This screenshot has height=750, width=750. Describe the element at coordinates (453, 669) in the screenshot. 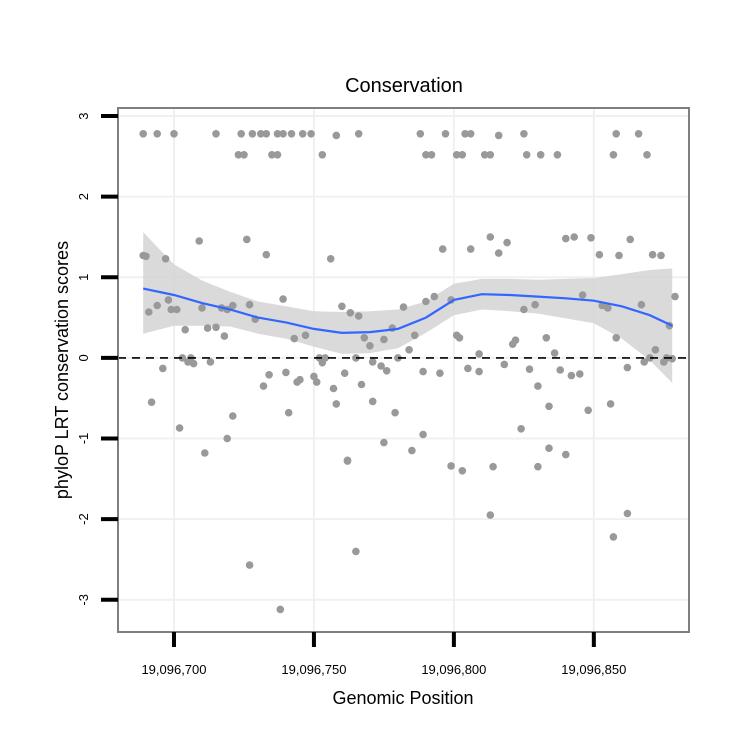

I see `x-tick-label: 19,096,800` at that location.